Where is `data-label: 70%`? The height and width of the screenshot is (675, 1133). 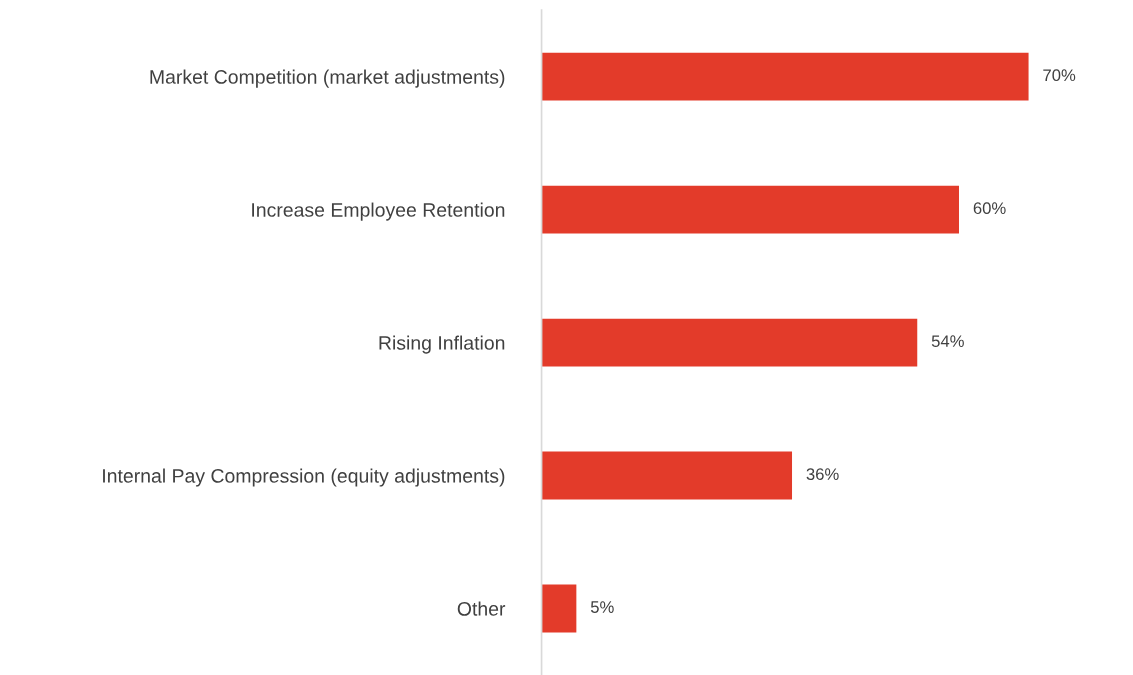
data-label: 70% is located at coordinates (1059, 75).